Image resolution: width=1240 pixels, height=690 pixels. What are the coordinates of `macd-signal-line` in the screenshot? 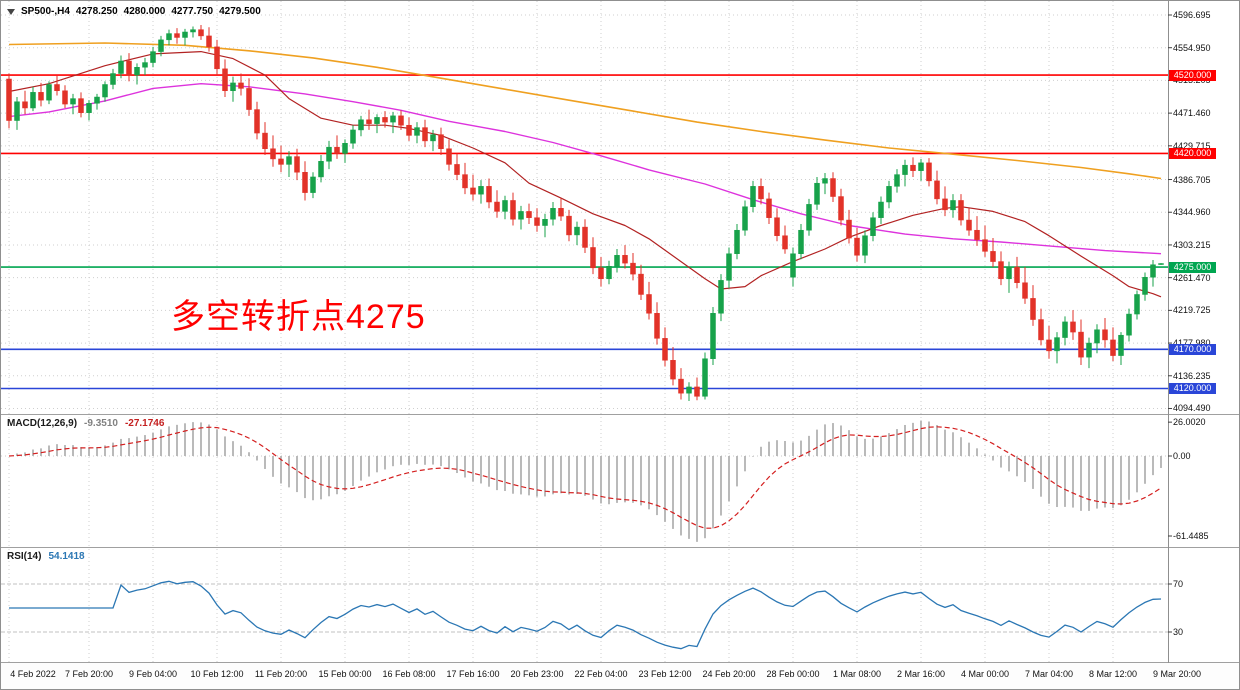 It's located at (585, 477).